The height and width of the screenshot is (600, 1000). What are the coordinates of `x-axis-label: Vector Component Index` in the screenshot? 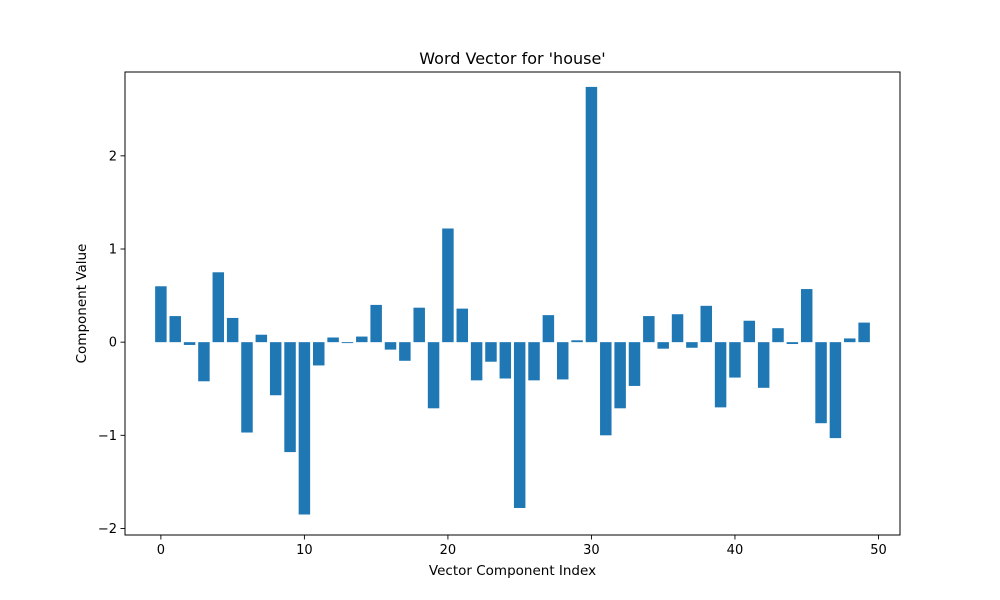 It's located at (512, 571).